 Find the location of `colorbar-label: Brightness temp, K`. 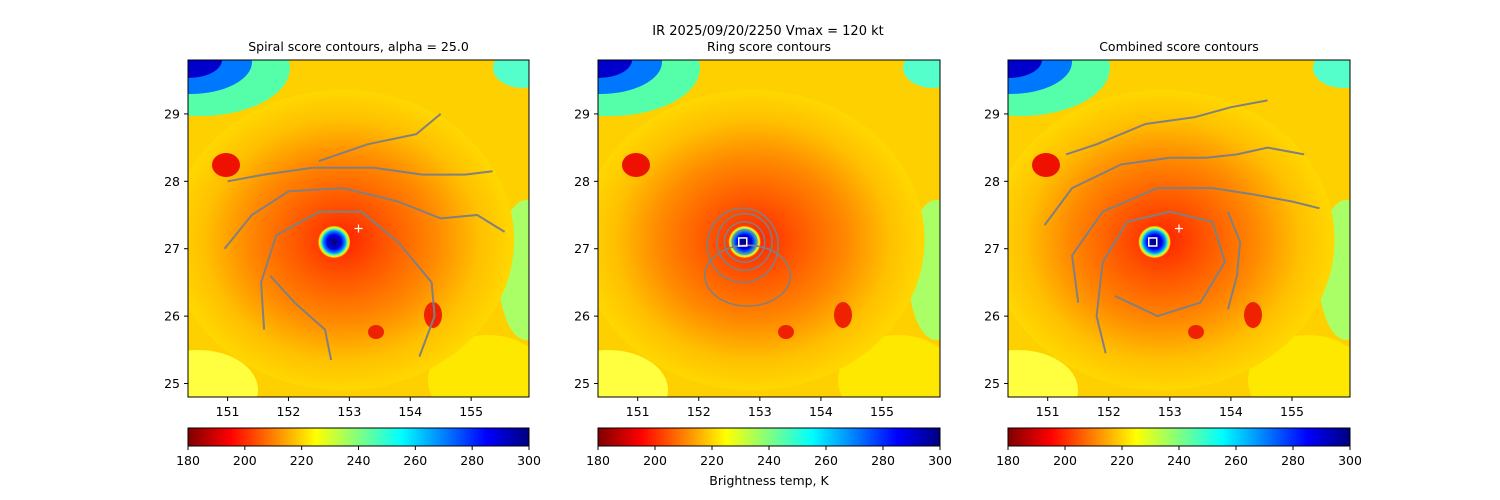

colorbar-label: Brightness temp, K is located at coordinates (769, 480).